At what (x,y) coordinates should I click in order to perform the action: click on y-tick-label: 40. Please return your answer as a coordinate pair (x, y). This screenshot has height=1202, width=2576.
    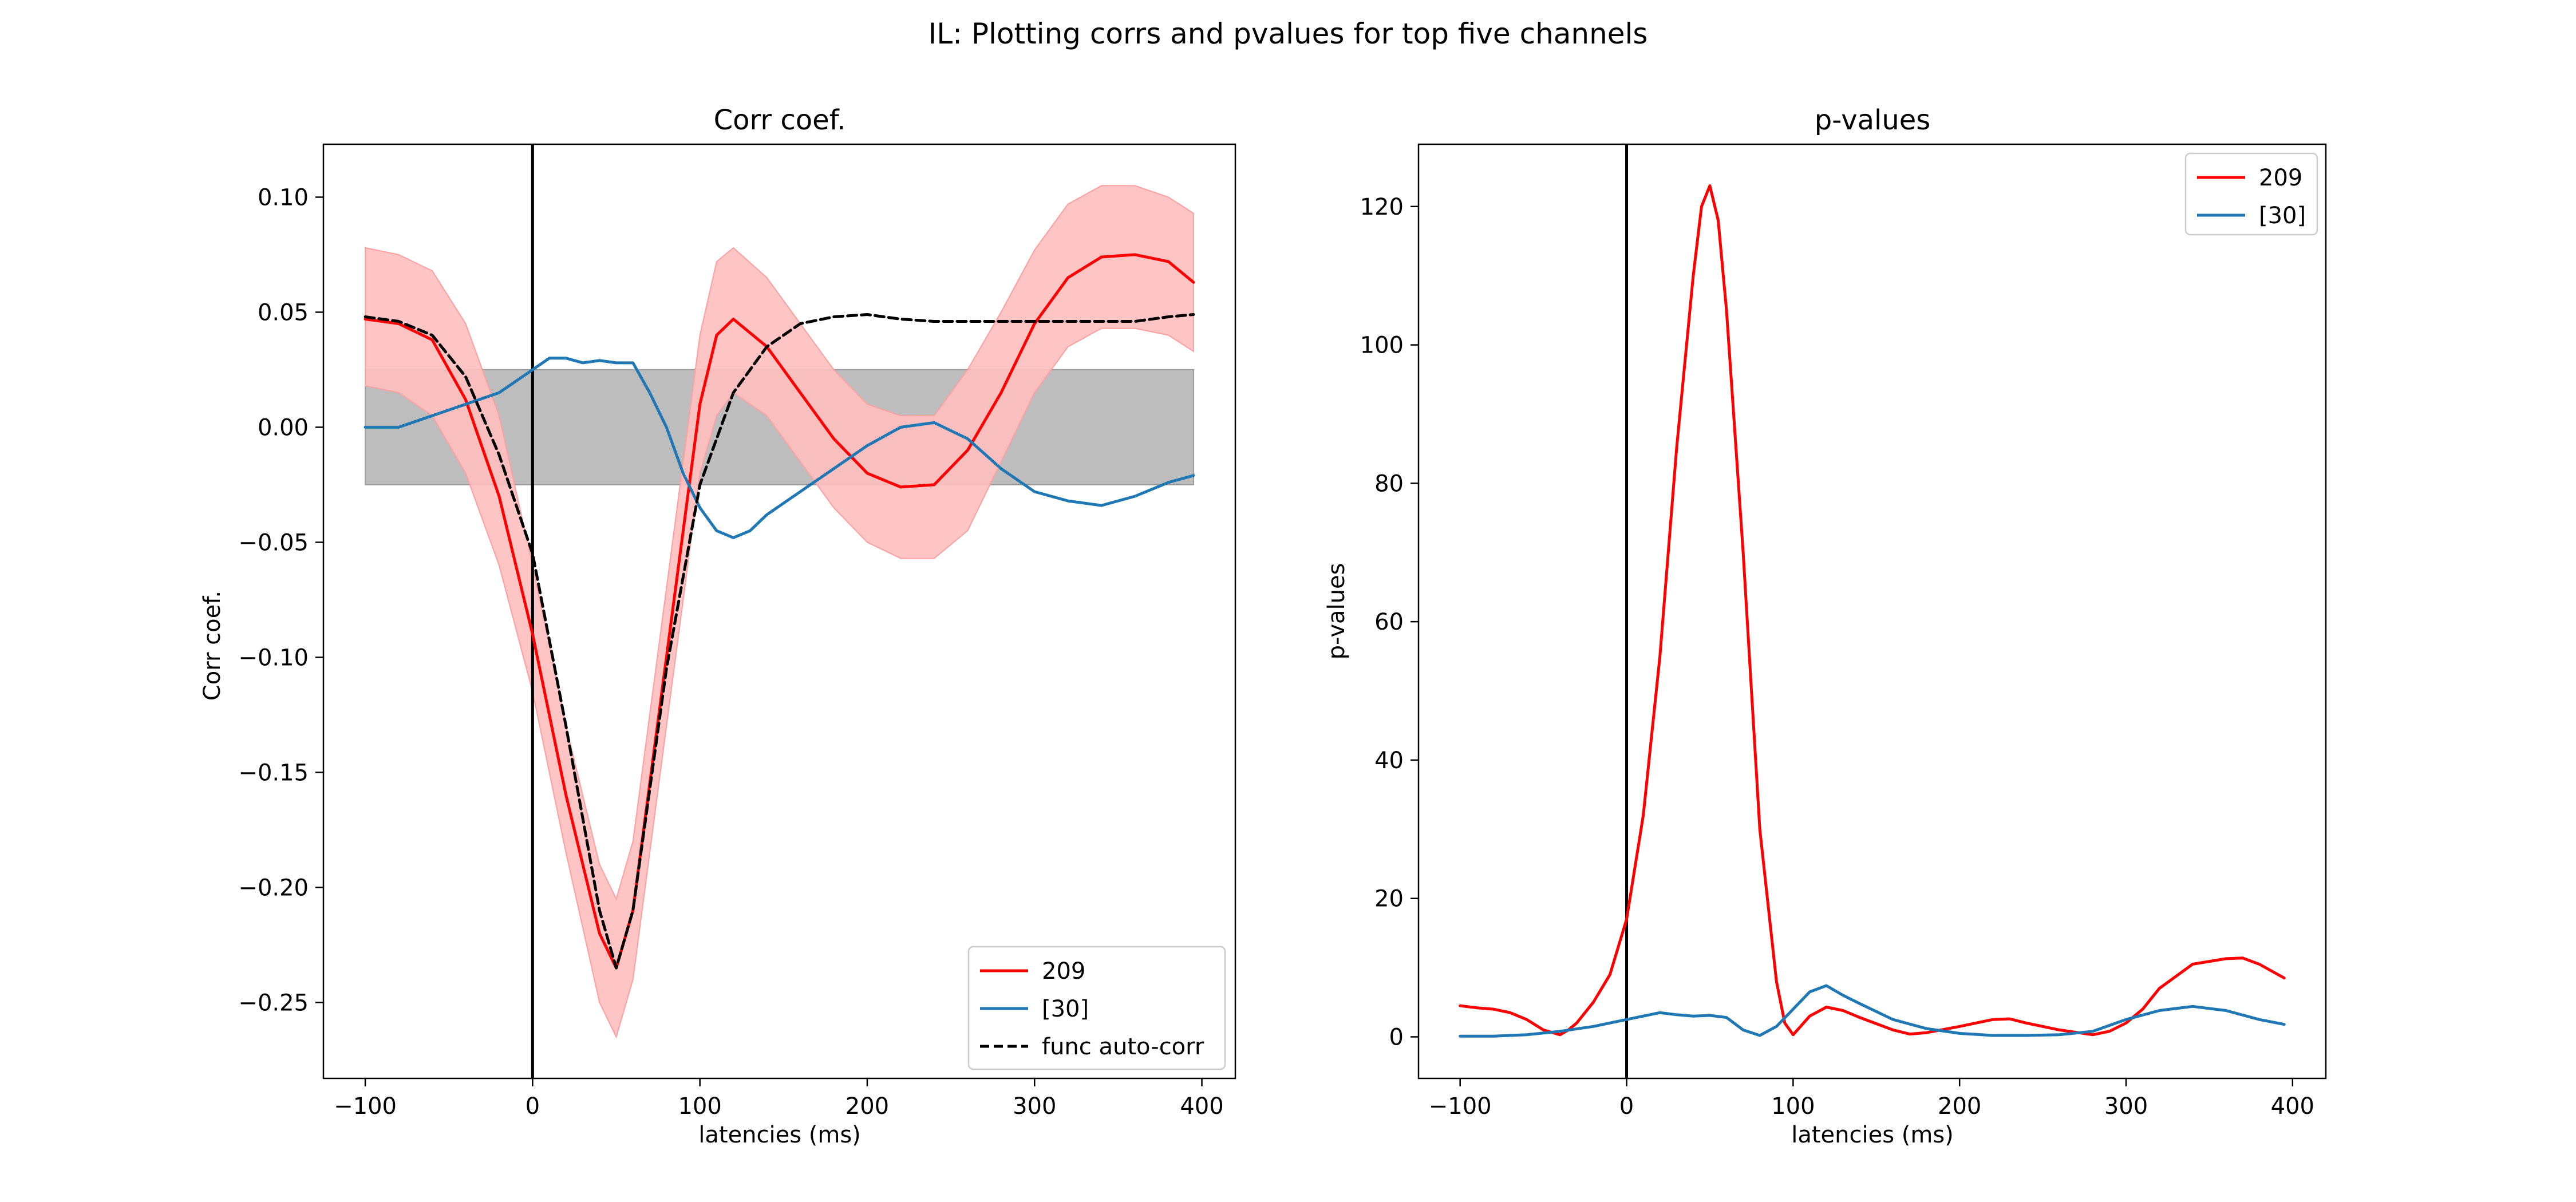
    Looking at the image, I should click on (1389, 761).